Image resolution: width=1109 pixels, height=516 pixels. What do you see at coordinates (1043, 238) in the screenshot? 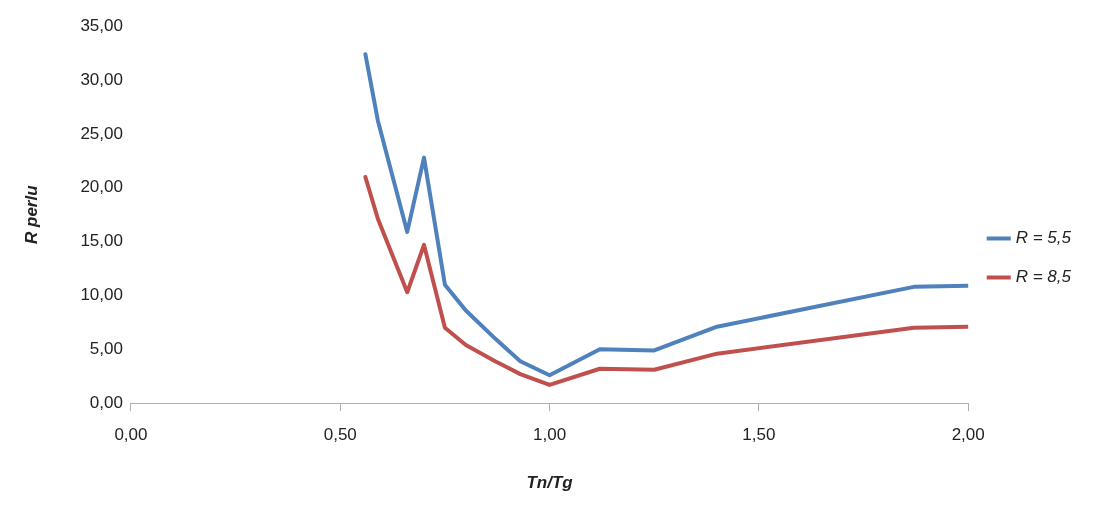
I see `legend-label: R = 5,5` at bounding box center [1043, 238].